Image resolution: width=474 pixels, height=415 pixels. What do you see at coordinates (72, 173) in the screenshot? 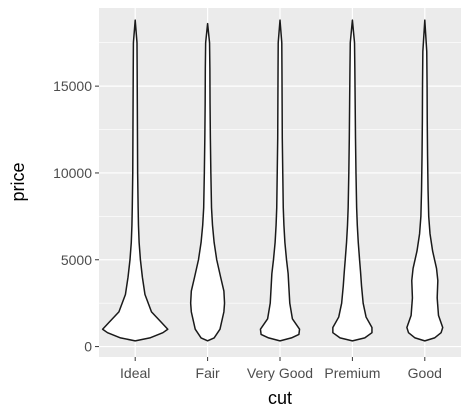
I see `y-tick-label: 10000` at bounding box center [72, 173].